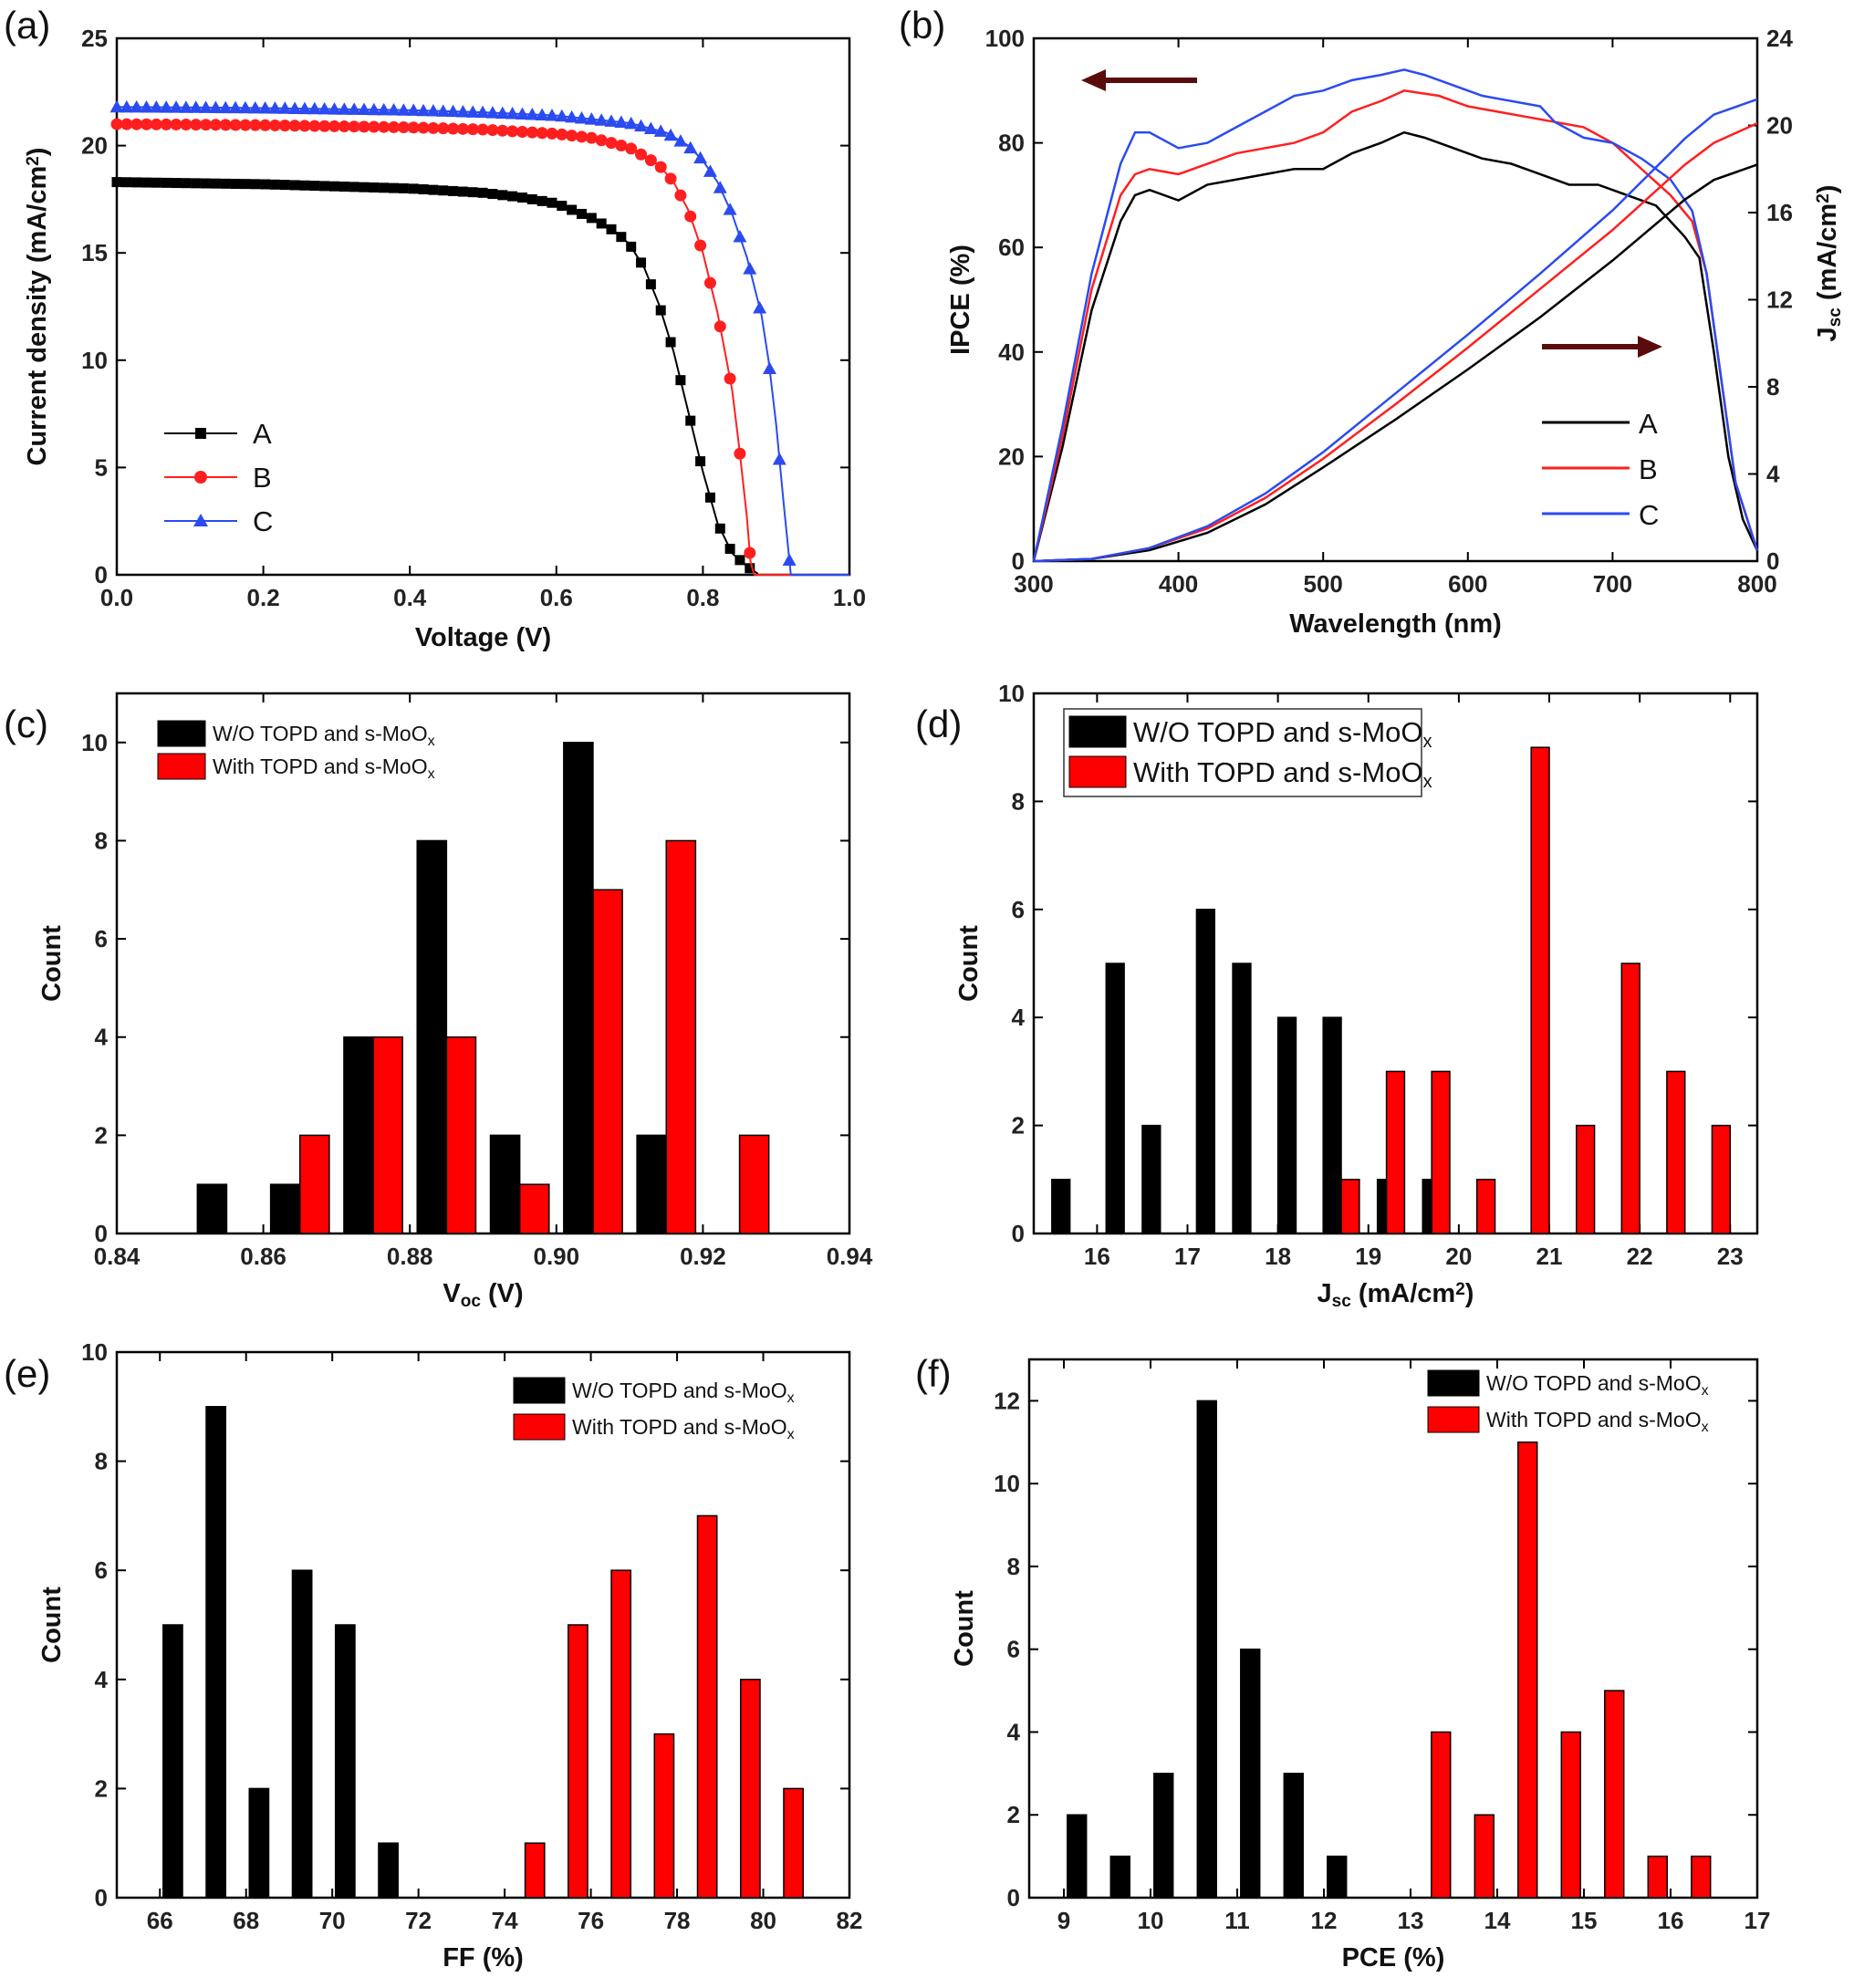 The width and height of the screenshot is (1854, 1988). Describe the element at coordinates (483, 1295) in the screenshot. I see `x-axis-title: Voc (V)` at that location.